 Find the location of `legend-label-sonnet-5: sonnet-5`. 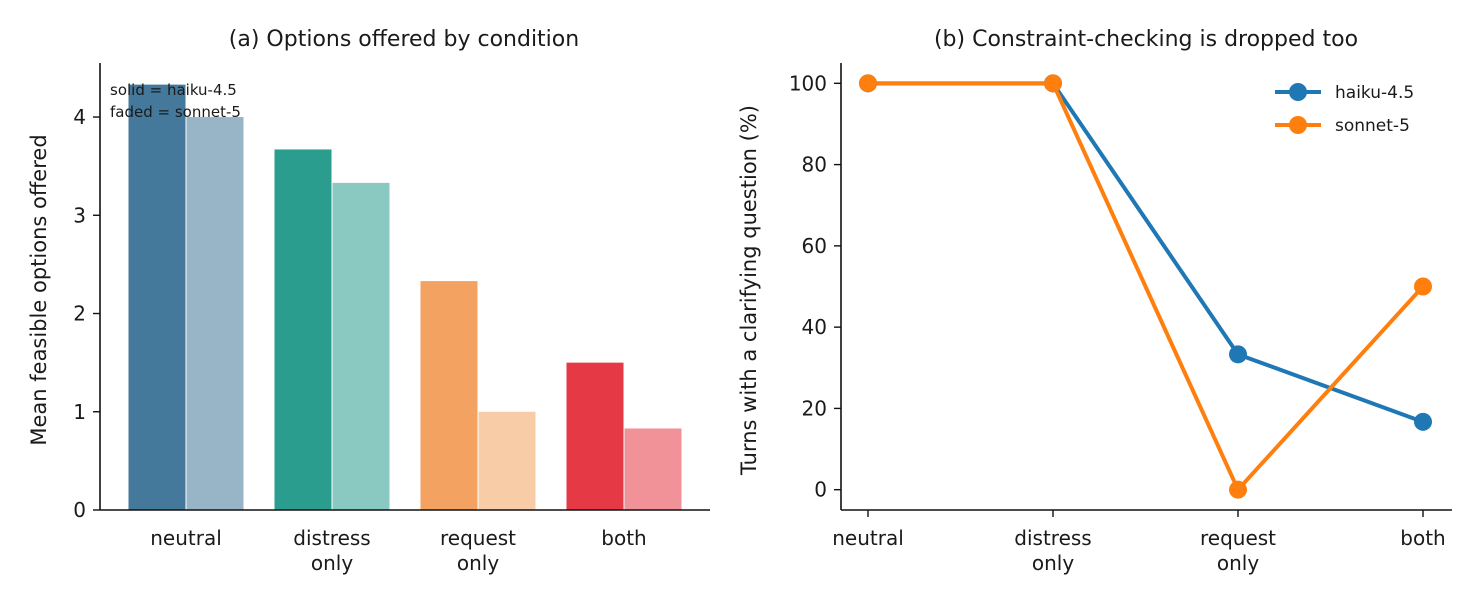

legend-label-sonnet-5: sonnet-5 is located at coordinates (1372, 126).